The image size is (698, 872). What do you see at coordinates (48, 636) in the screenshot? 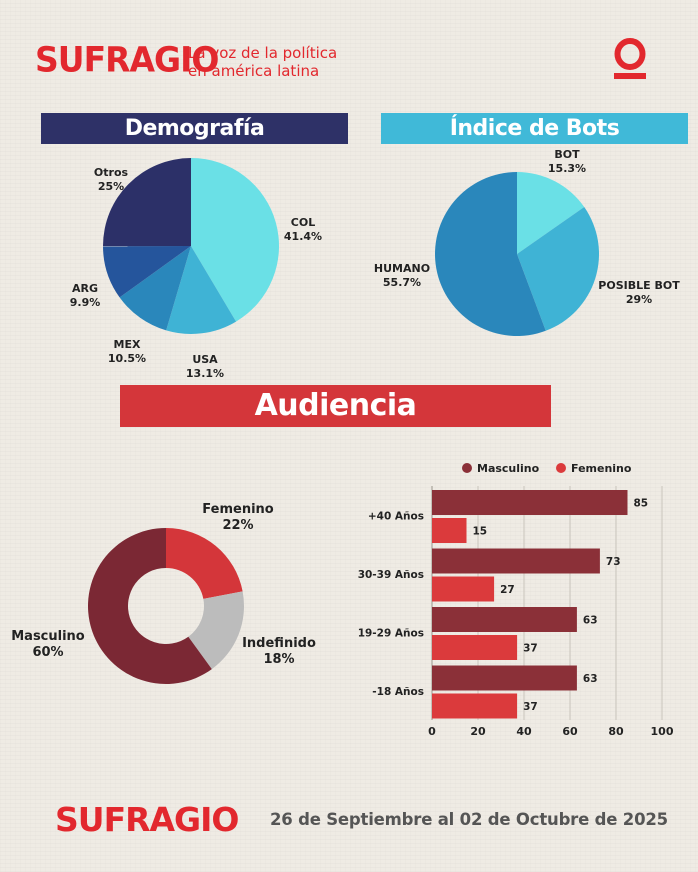
I see `audiencia-label-masculino: Masculino` at bounding box center [48, 636].